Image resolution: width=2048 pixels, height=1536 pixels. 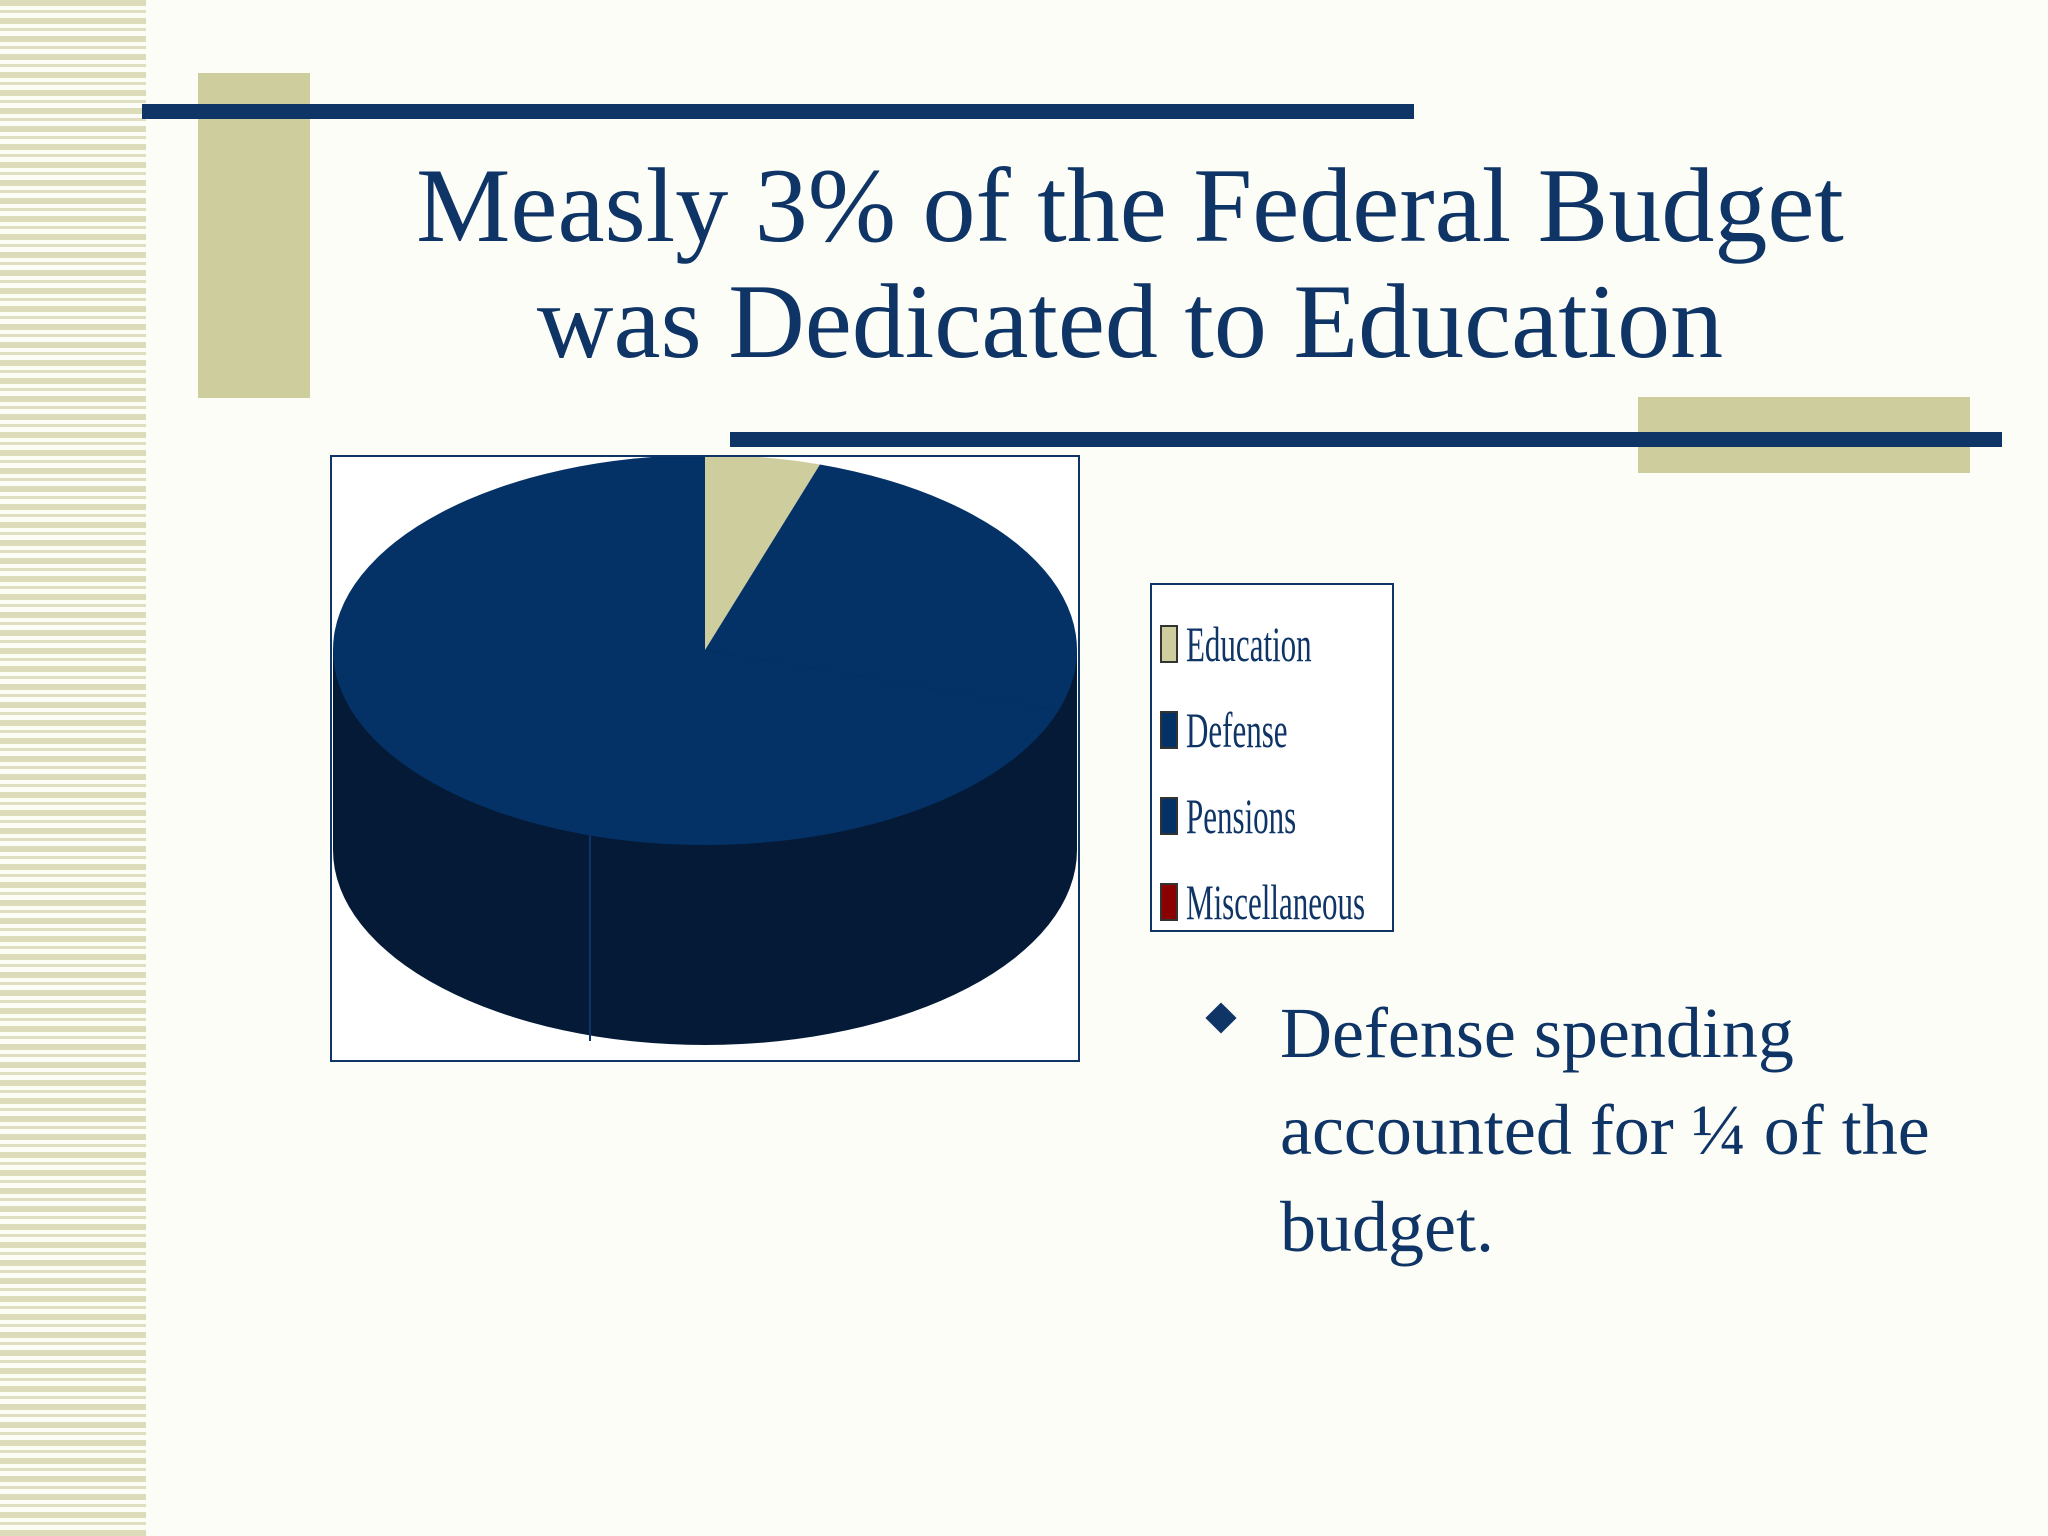 I want to click on legend-label-pensions: Pensions, so click(x=1241, y=816).